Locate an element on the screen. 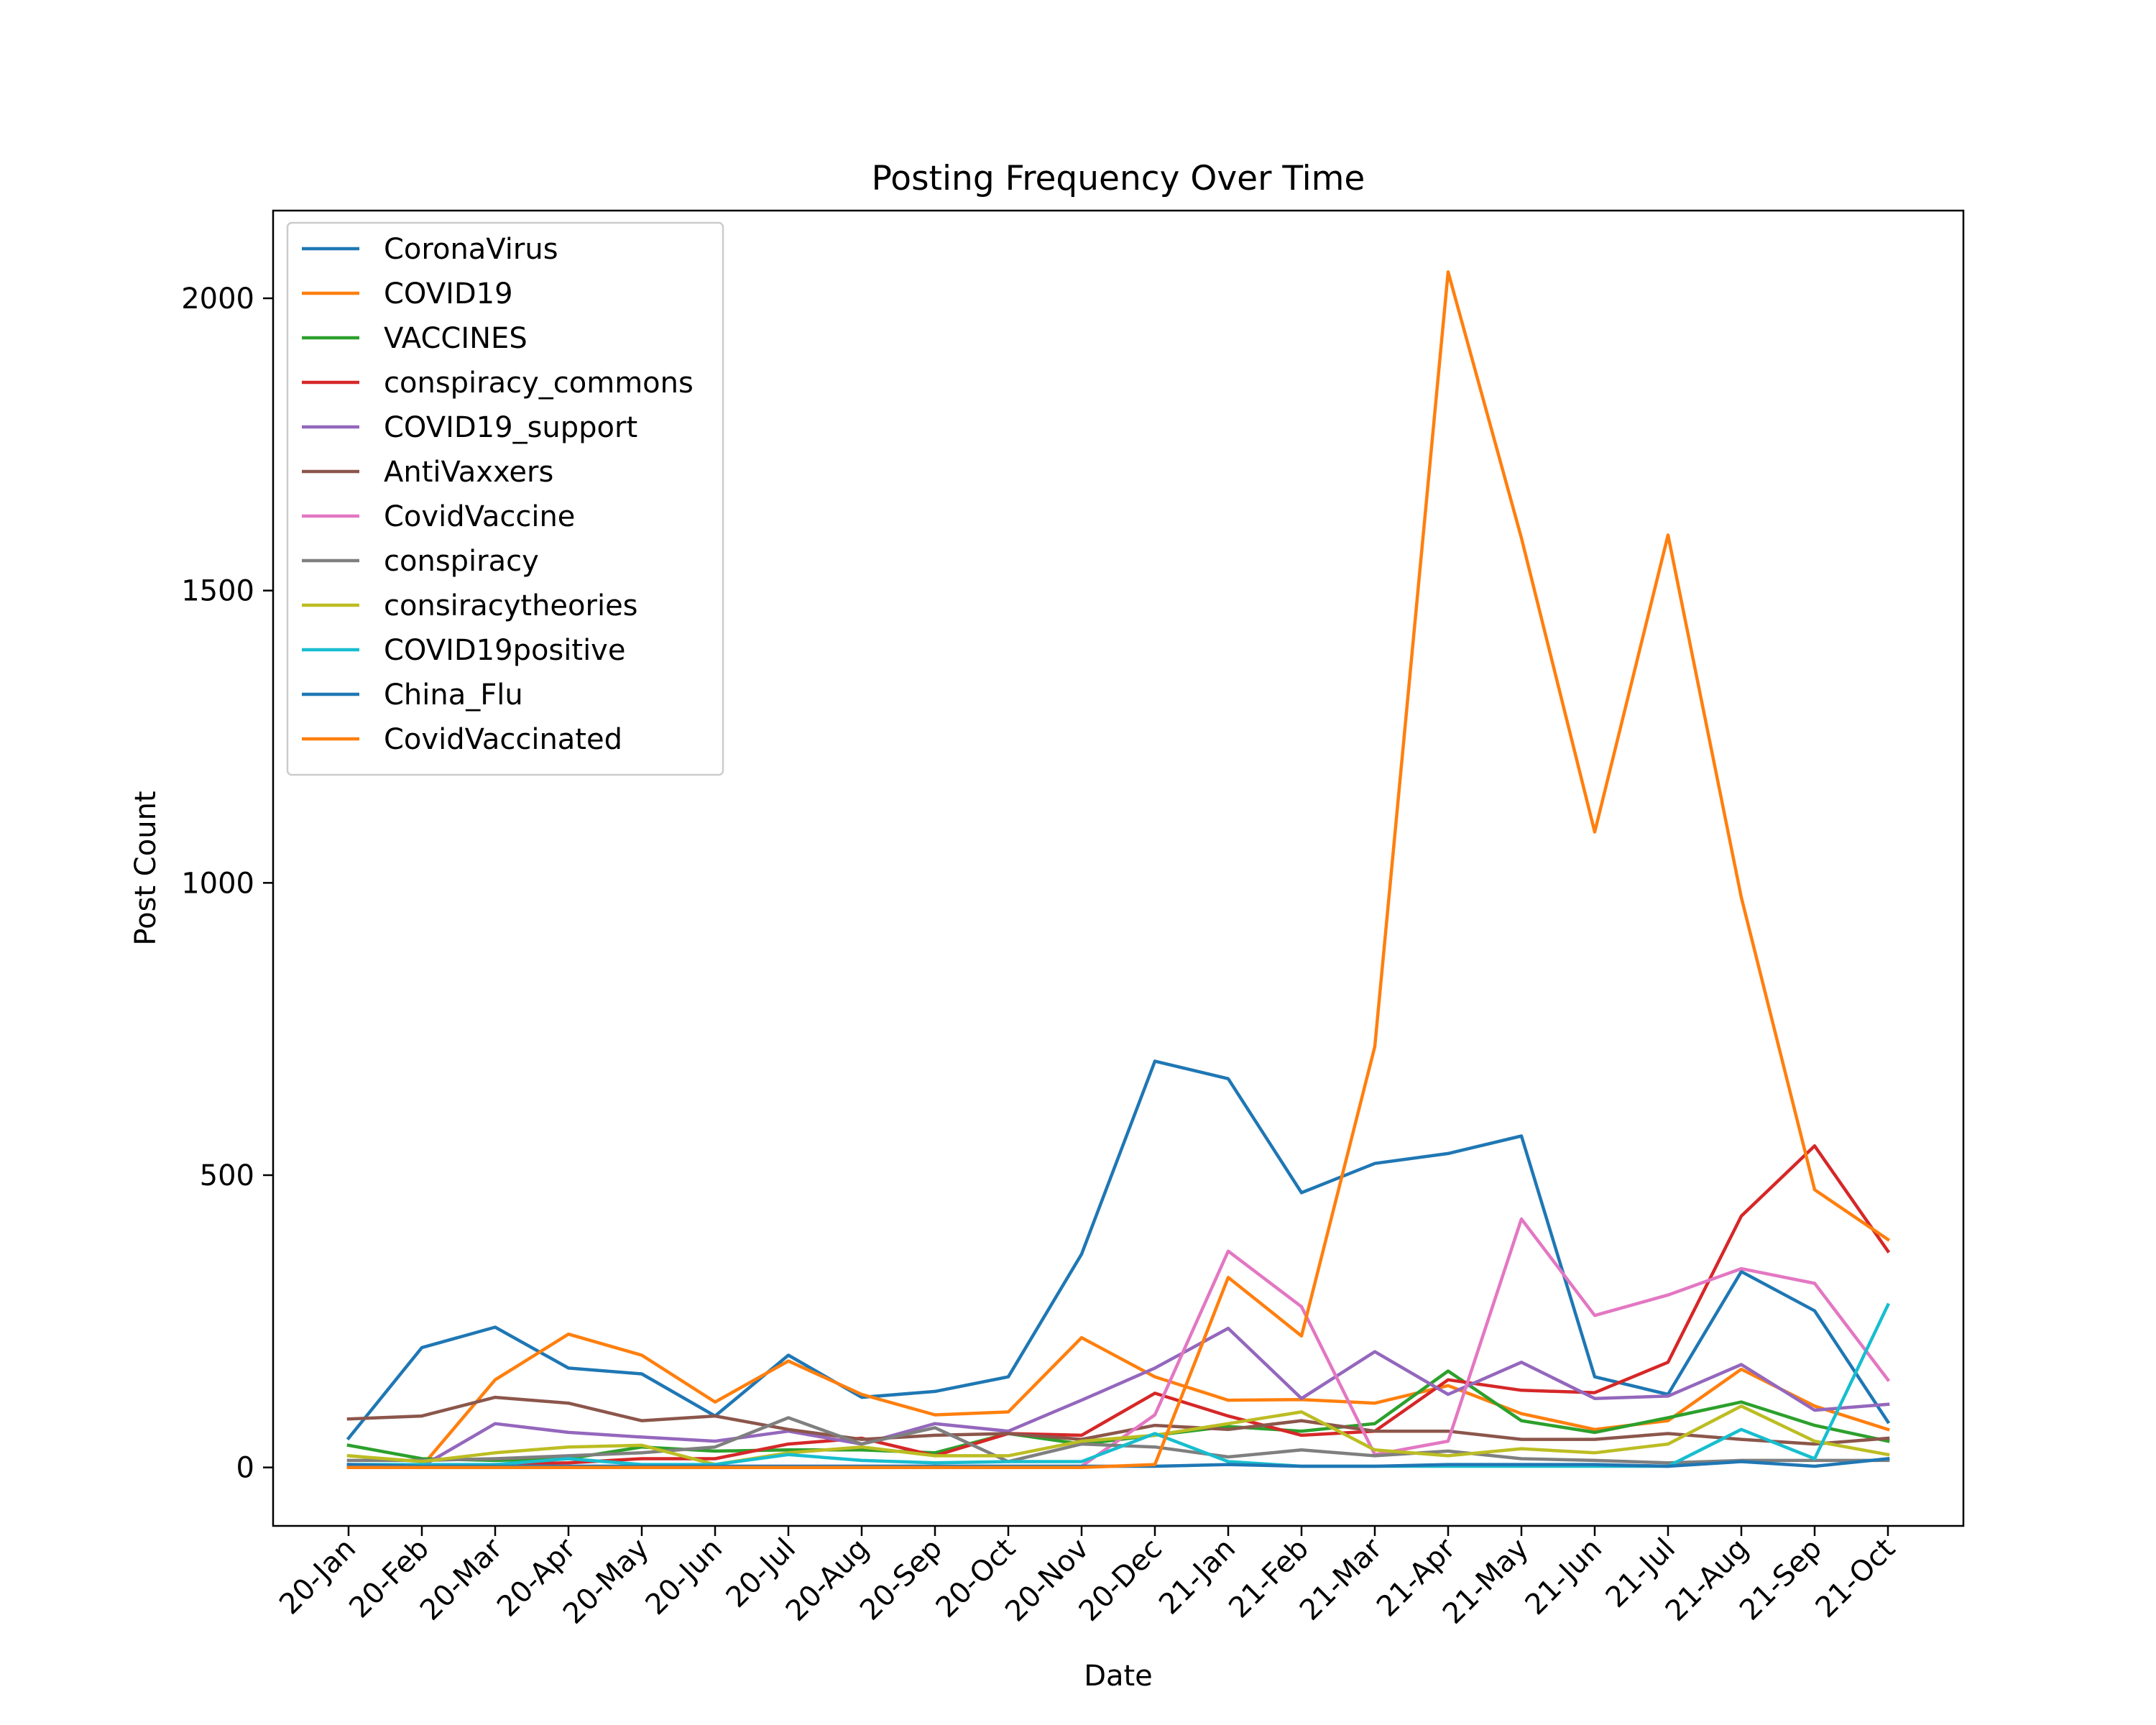 This screenshot has height=1725, width=2156. chart-title: Posting Frequency Over Time is located at coordinates (1118, 178).